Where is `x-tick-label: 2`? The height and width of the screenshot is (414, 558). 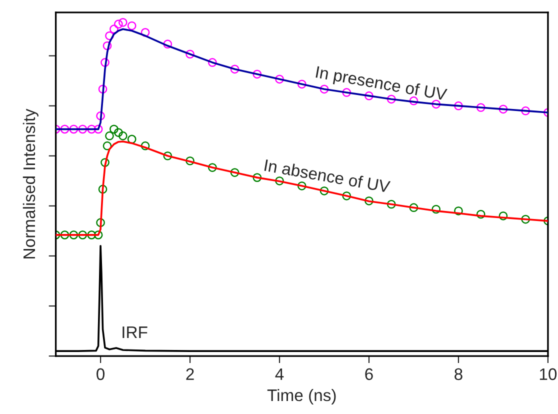
x-tick-label: 2 is located at coordinates (190, 374).